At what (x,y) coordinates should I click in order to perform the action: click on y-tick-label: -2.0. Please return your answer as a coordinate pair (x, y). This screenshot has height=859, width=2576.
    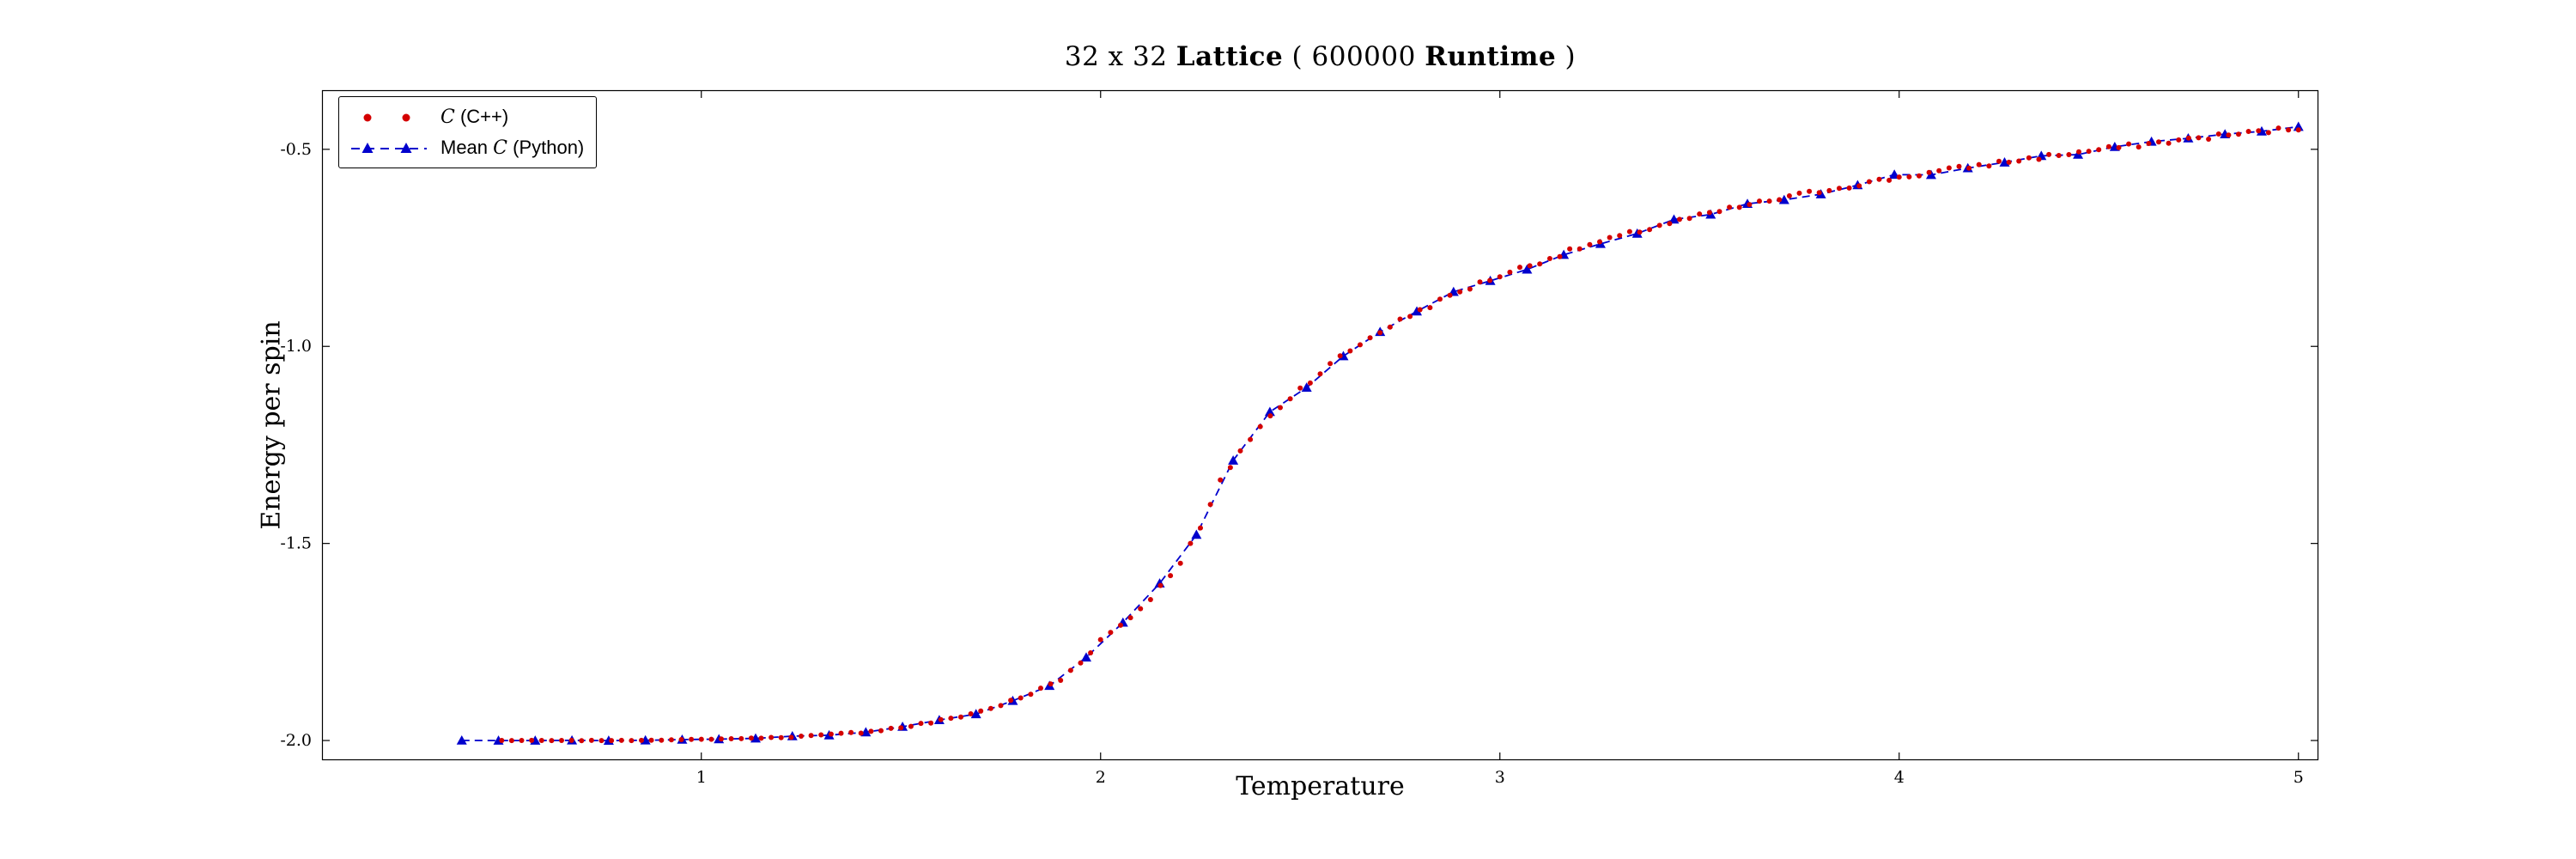
    Looking at the image, I should click on (296, 740).